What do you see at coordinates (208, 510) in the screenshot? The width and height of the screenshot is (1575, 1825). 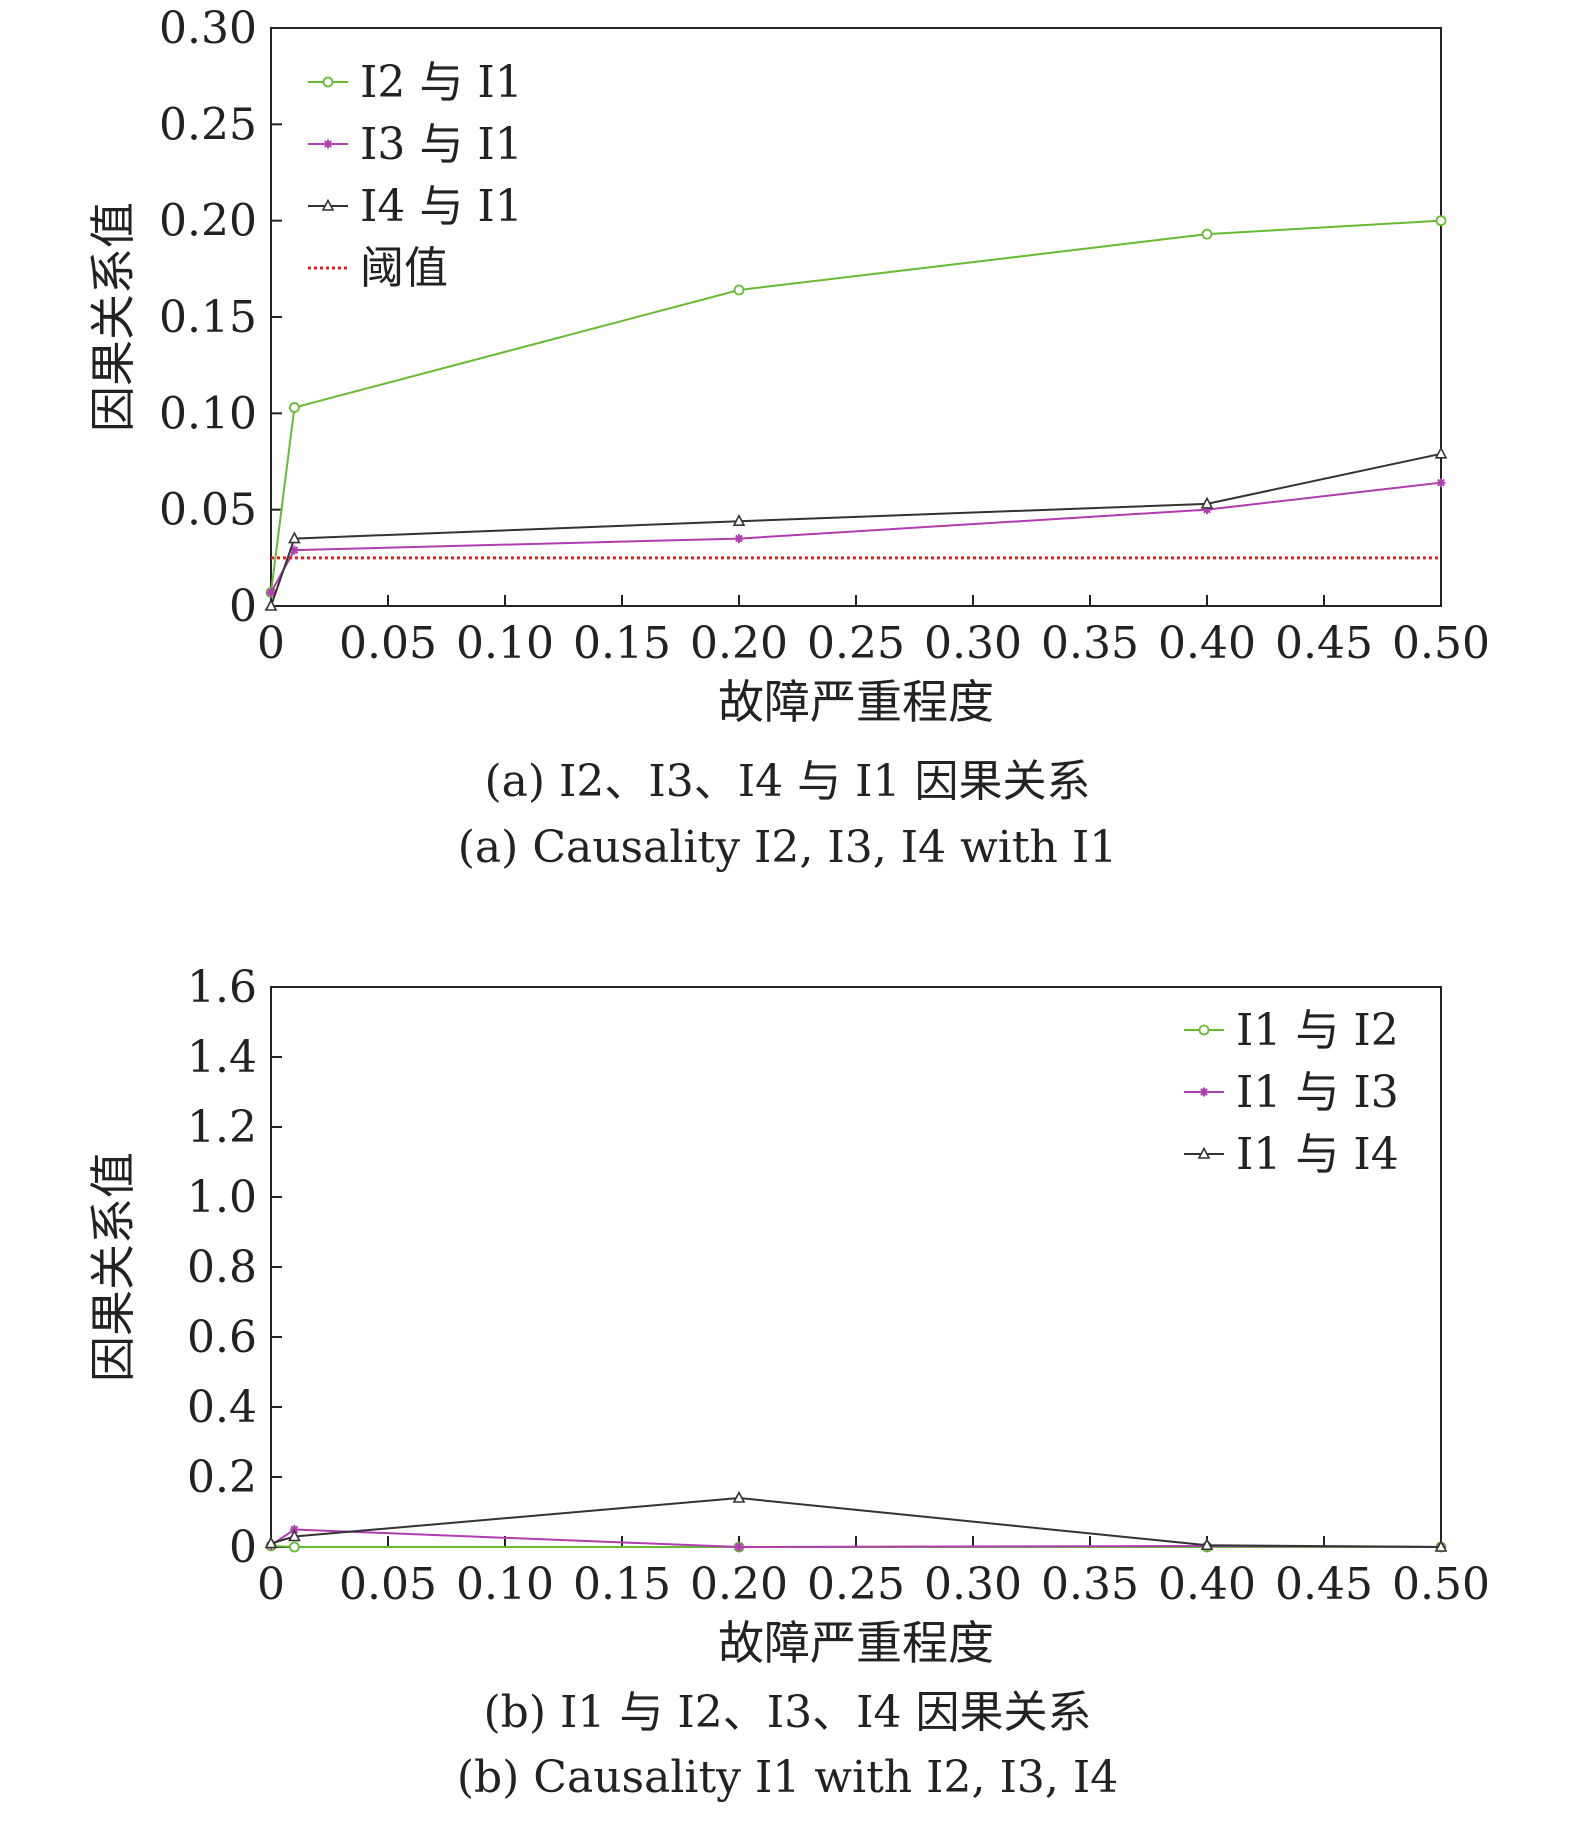 I see `y-tick-label: 0.05` at bounding box center [208, 510].